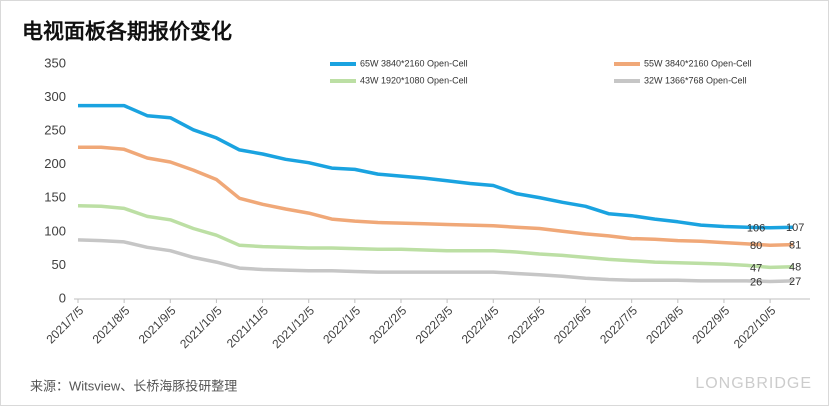 This screenshot has width=829, height=406. I want to click on data-label: 80, so click(756, 246).